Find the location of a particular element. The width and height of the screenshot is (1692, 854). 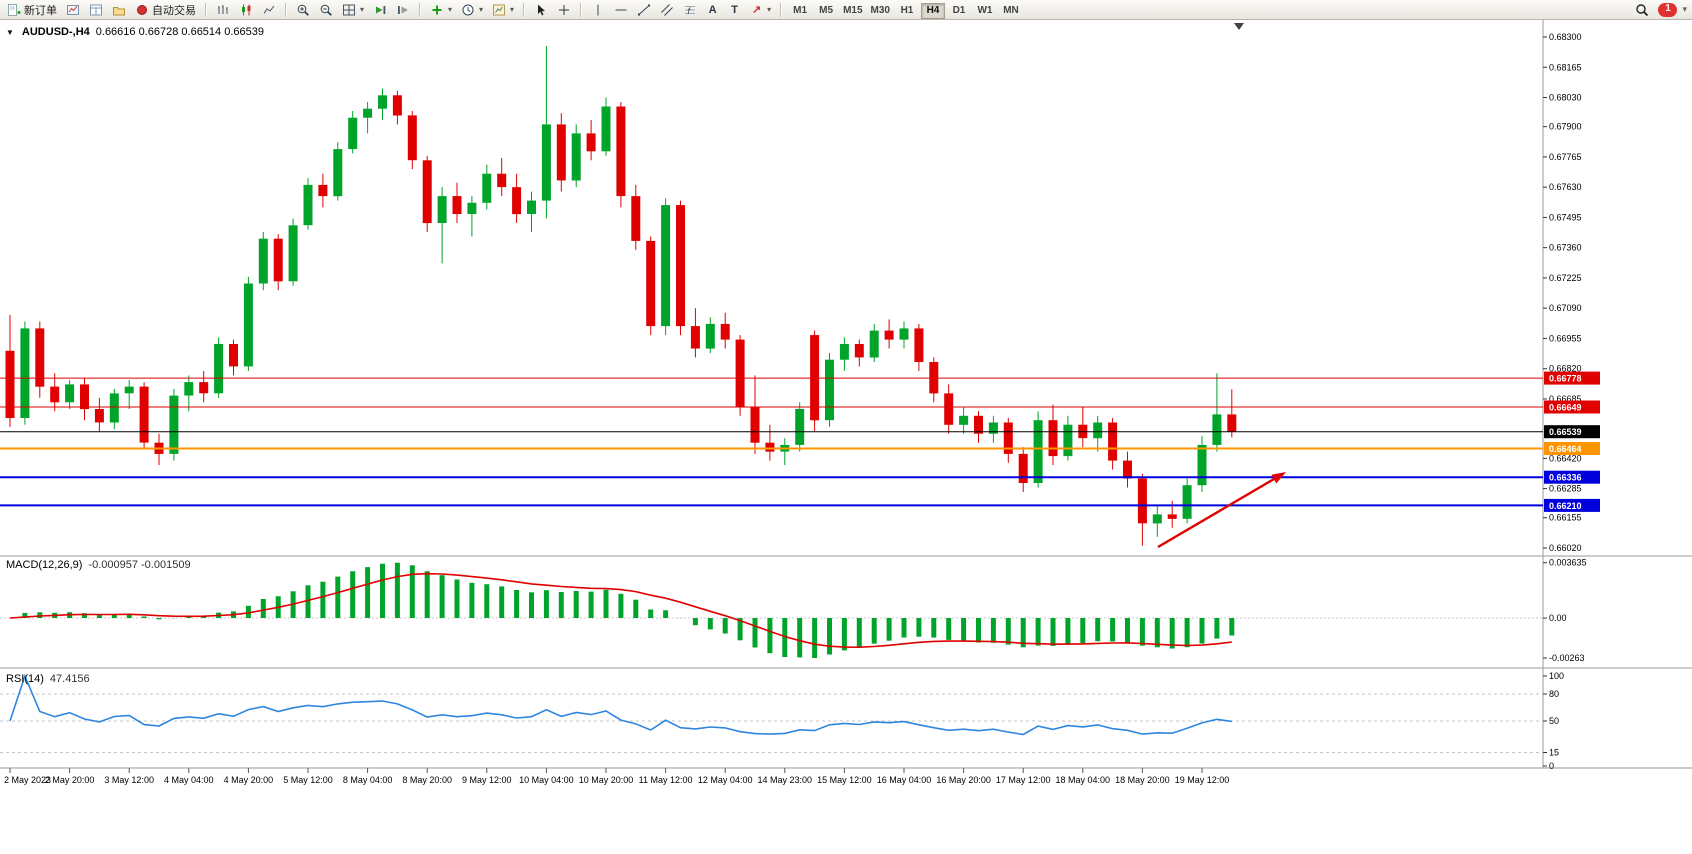

svg-text: 15 May 12:00 is located at coordinates (844, 780).